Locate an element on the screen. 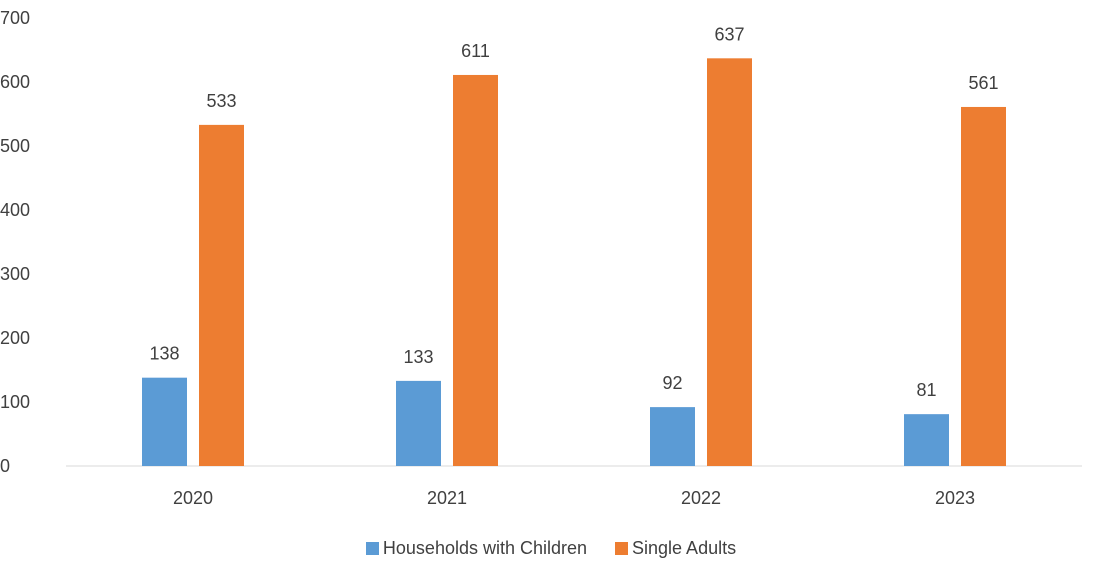 This screenshot has width=1102, height=566. data-label-households-with-children: 92 is located at coordinates (672, 383).